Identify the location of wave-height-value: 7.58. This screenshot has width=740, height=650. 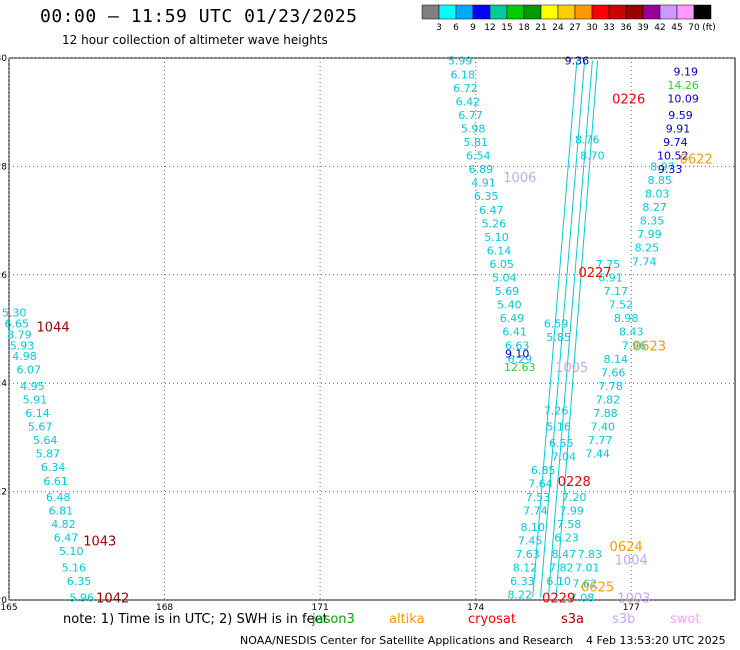
(569, 524).